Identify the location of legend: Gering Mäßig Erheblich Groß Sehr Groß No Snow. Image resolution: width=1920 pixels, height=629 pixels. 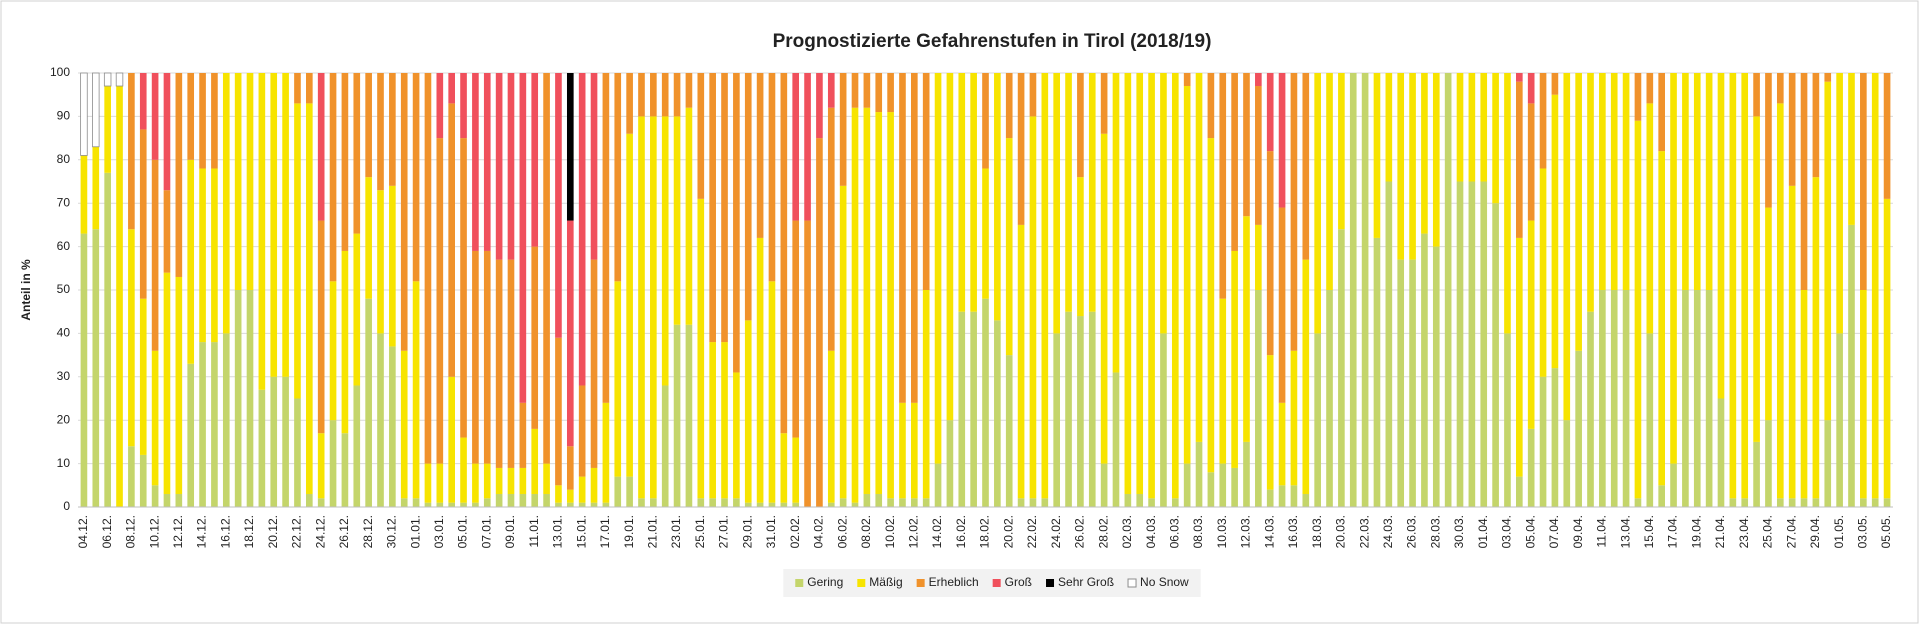
(992, 583).